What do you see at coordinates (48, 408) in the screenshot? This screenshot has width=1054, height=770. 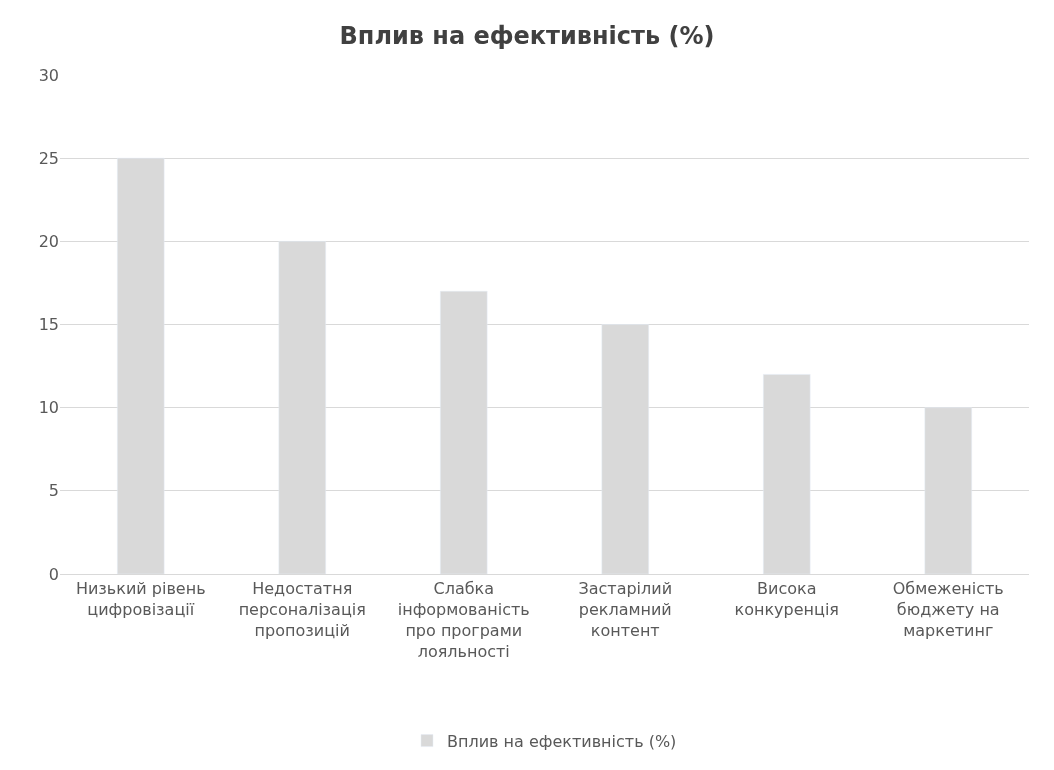 I see `y-tick-label: 10` at bounding box center [48, 408].